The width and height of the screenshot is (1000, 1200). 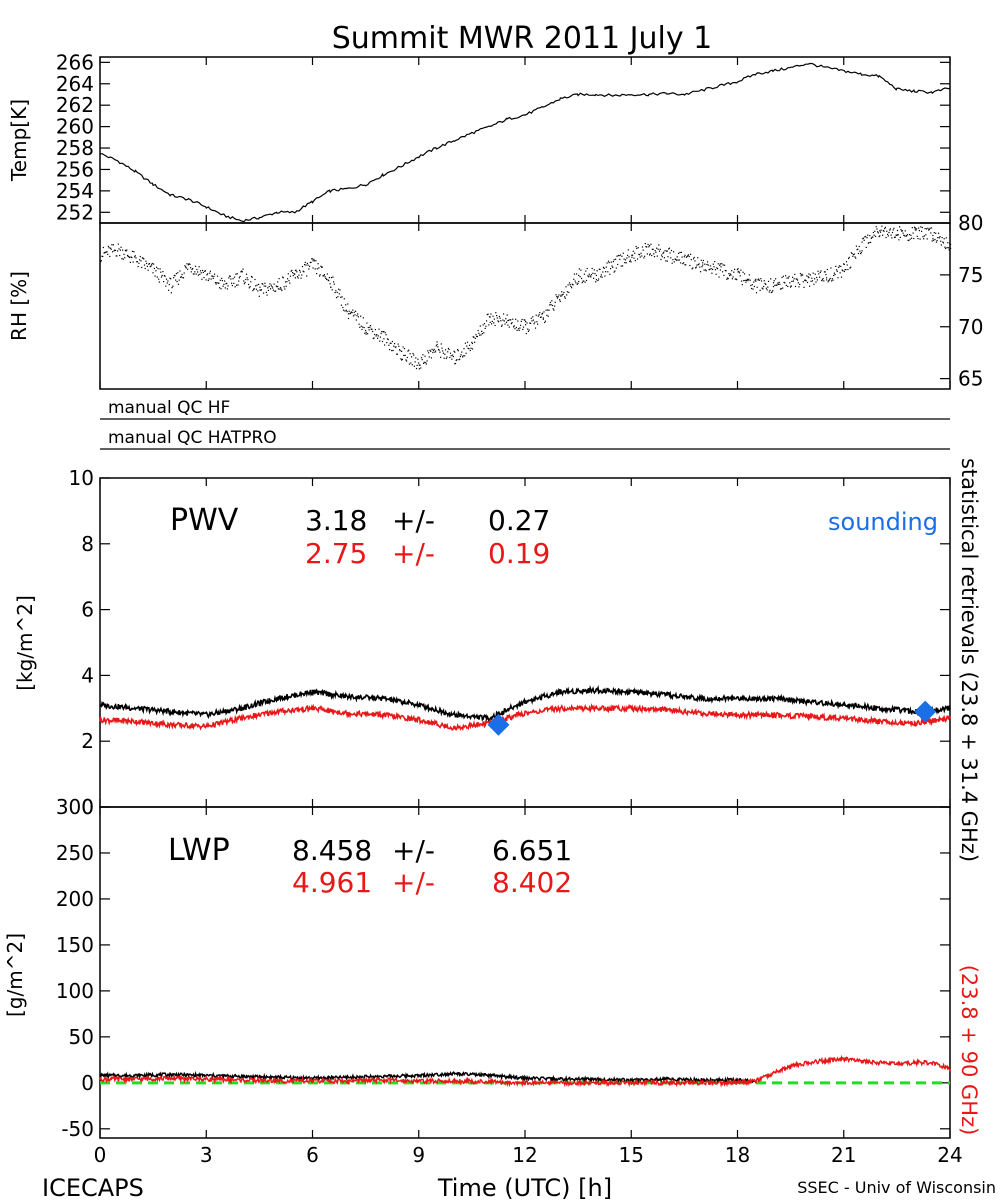 I want to click on pwv-stats-black: 3.18 +/- 0.27, so click(x=427, y=520).